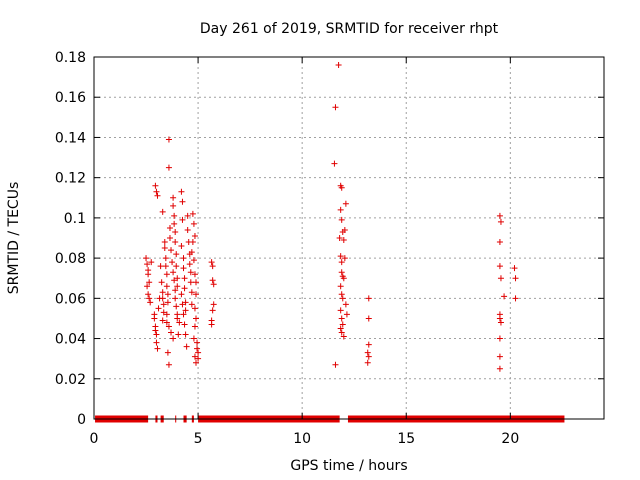 The width and height of the screenshot is (640, 480). I want to click on y-axis-label: SRMTID / TECUs, so click(14, 238).